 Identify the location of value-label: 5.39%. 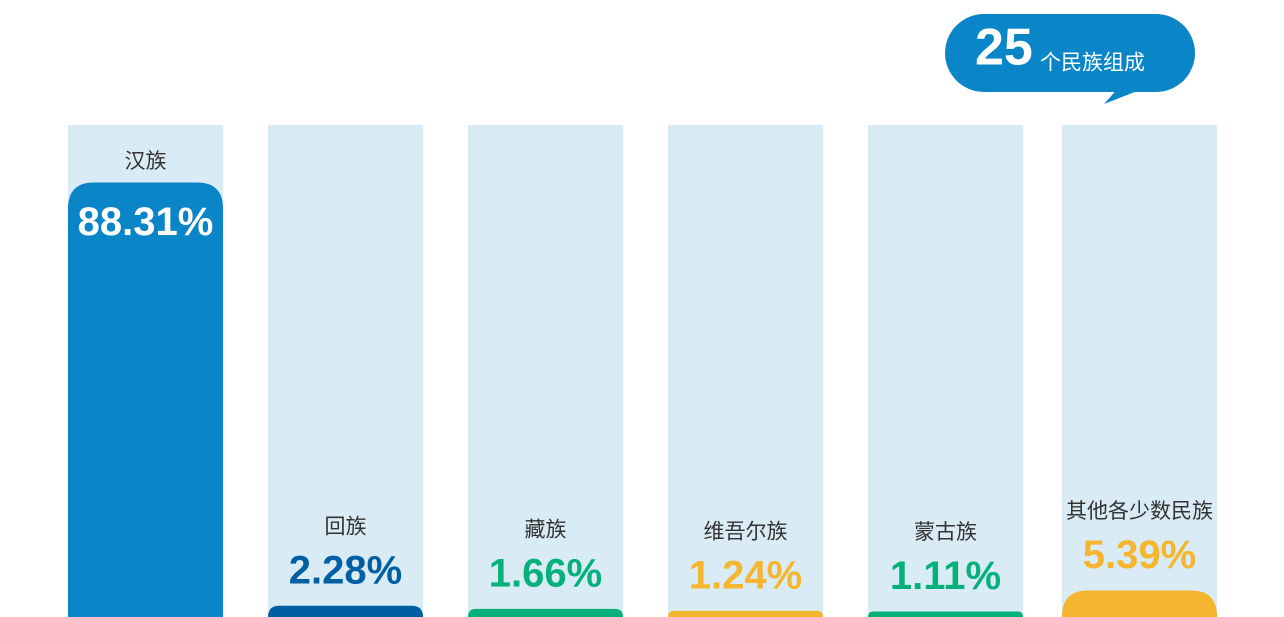
(1139, 555).